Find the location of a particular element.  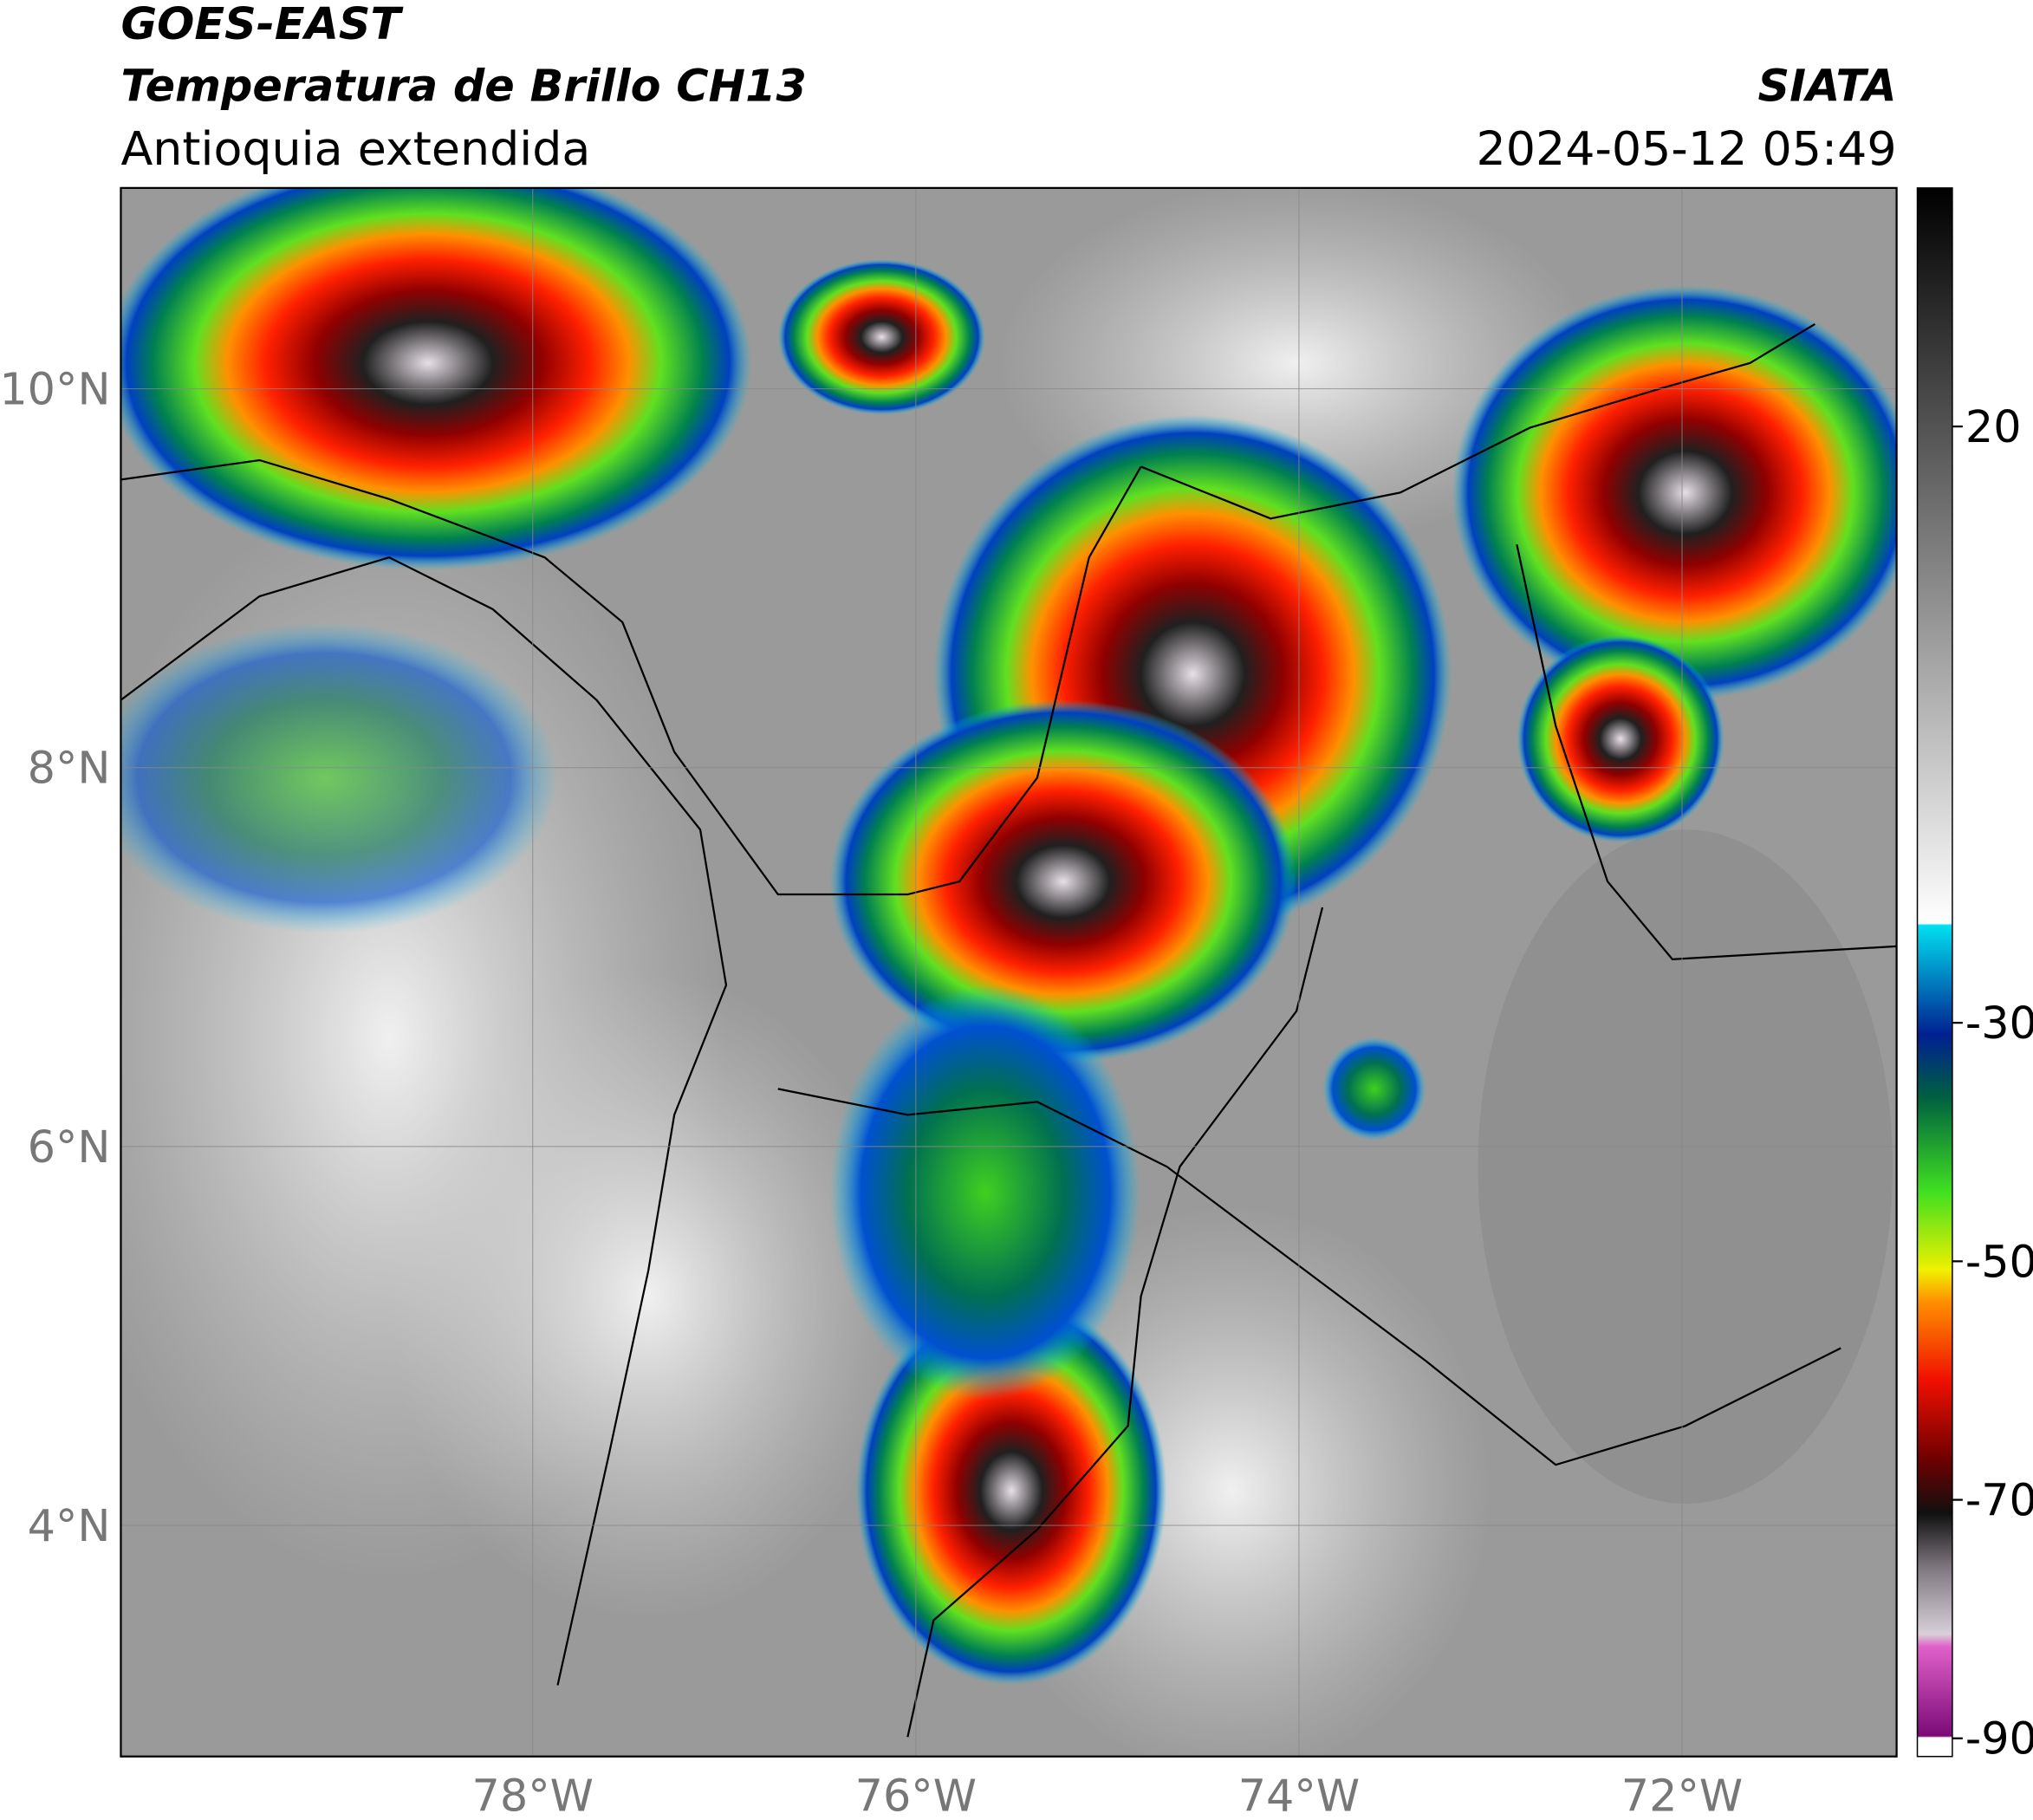

y-tick-label: 10°N is located at coordinates (55, 389).